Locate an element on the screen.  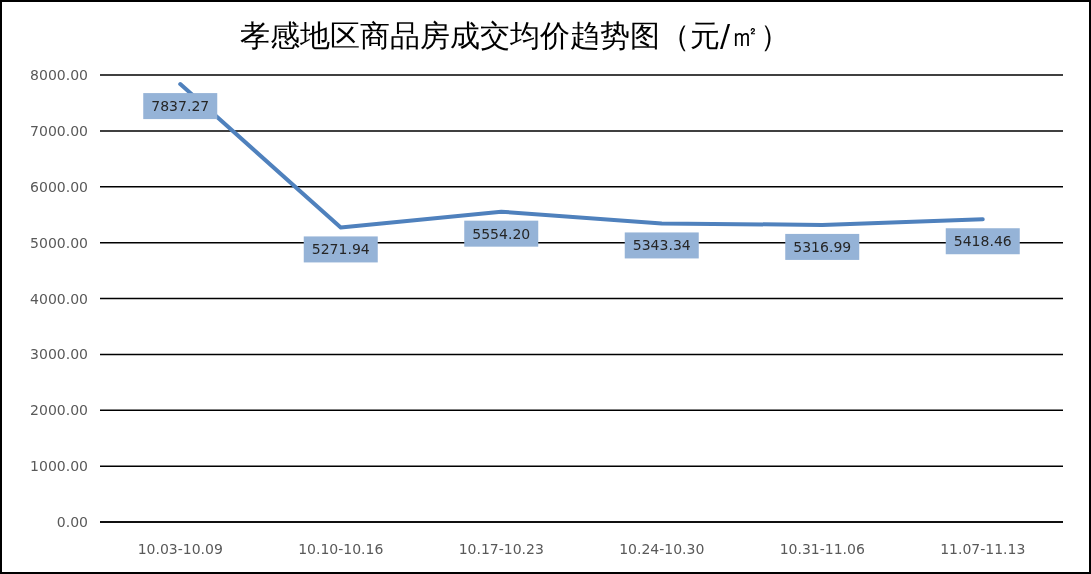
x-tick-label: 10.31-11.06 is located at coordinates (822, 549).